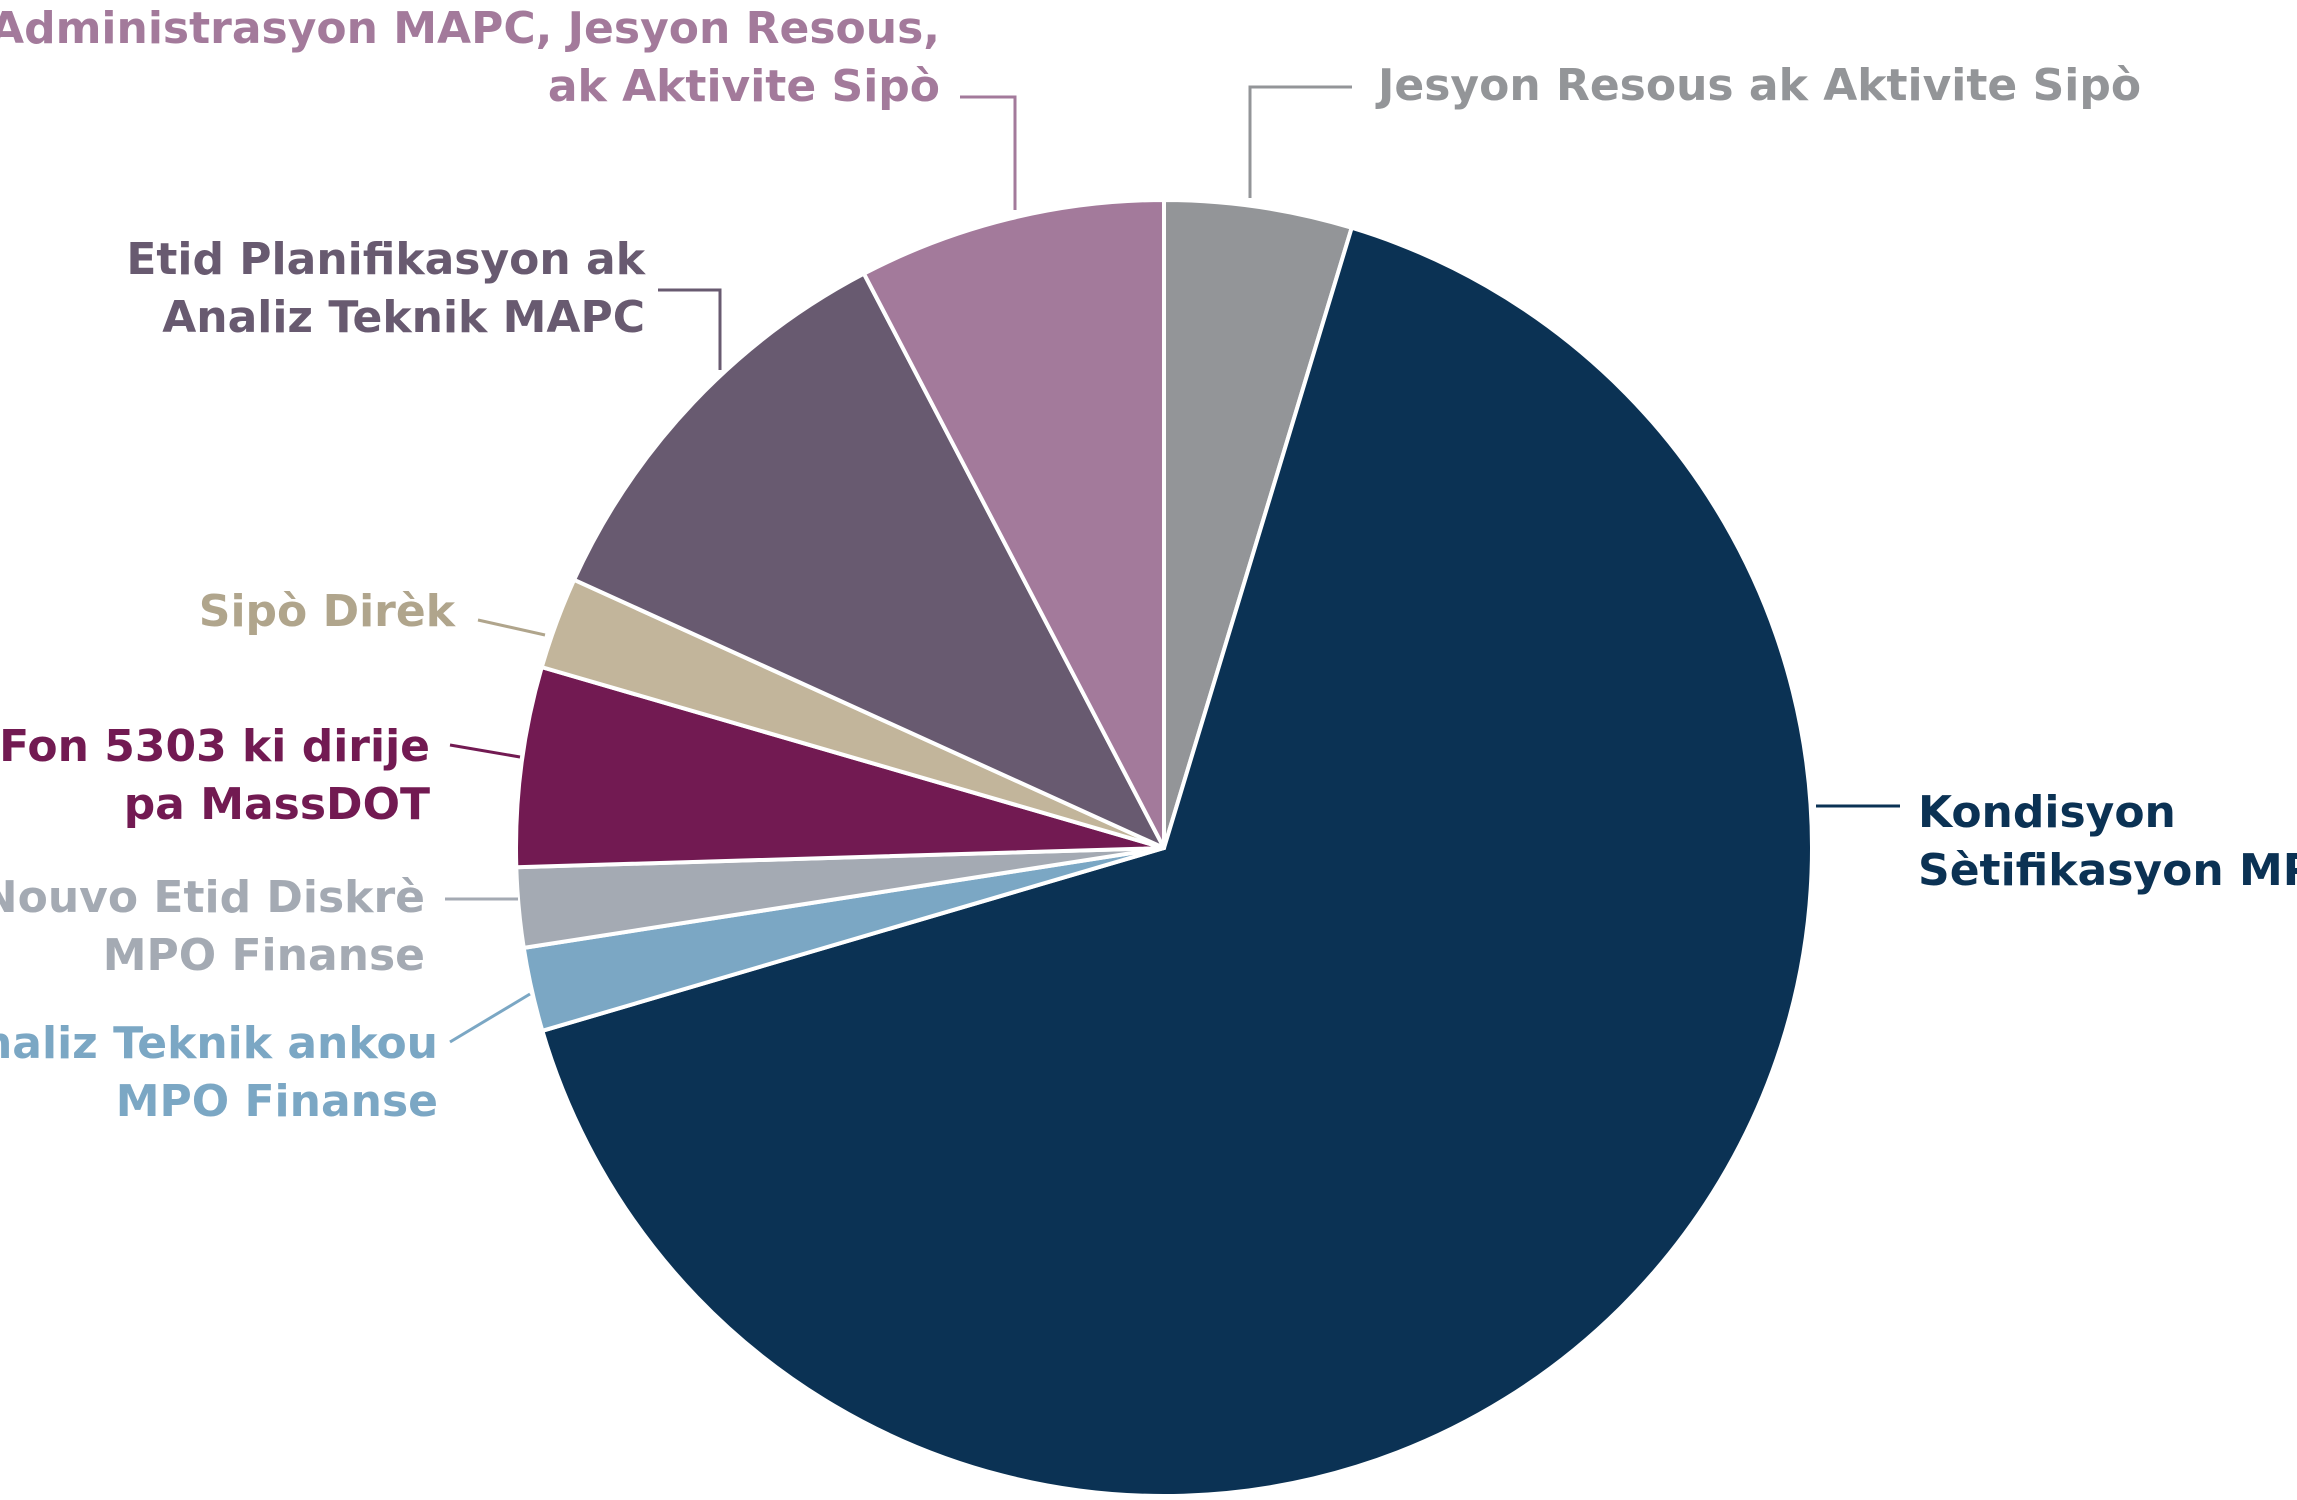  I want to click on slice-label-line: Fon 5303 ki dirije, so click(215, 746).